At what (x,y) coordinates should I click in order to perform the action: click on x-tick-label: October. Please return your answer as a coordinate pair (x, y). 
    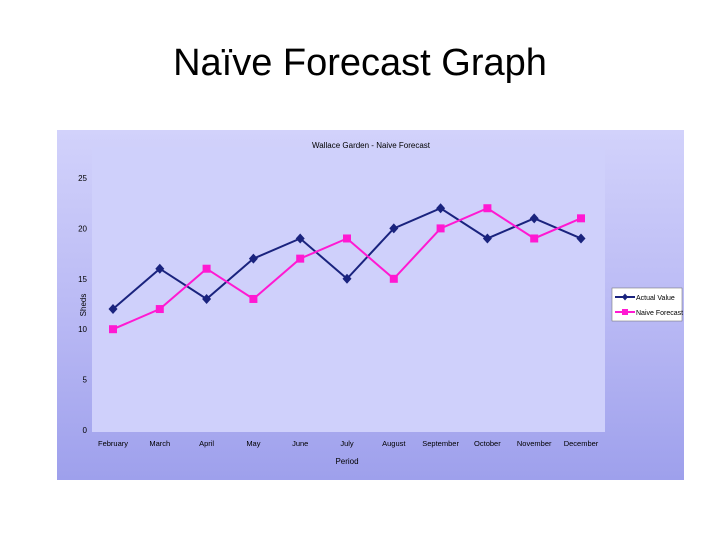
    Looking at the image, I should click on (487, 443).